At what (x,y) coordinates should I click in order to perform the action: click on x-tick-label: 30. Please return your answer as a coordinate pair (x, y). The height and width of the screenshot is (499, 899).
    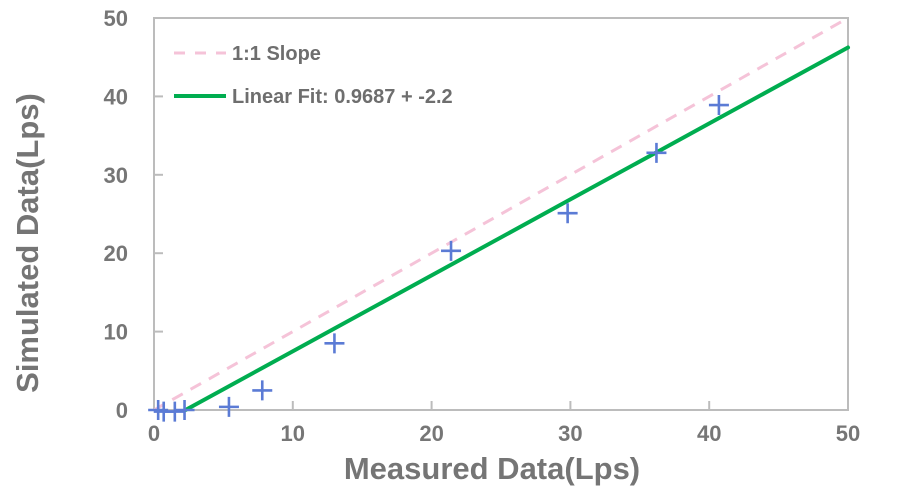
    Looking at the image, I should click on (570, 433).